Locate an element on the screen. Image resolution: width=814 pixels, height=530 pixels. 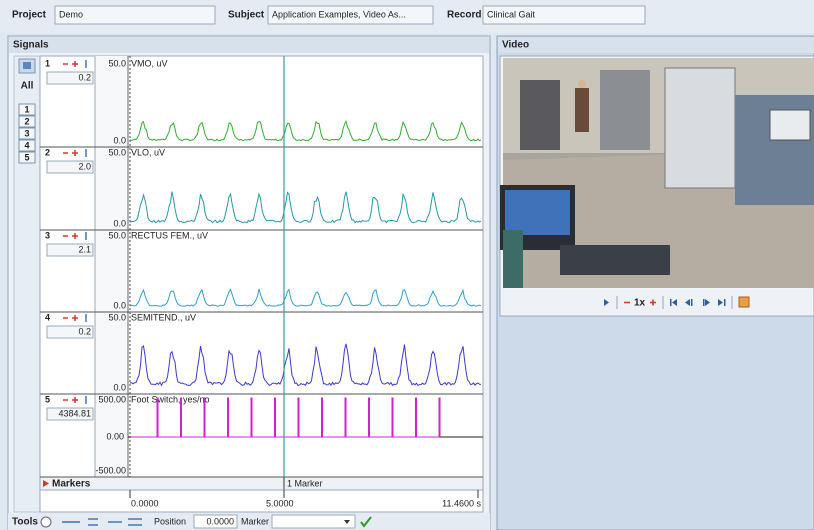
markers-row is located at coordinates (261, 483).